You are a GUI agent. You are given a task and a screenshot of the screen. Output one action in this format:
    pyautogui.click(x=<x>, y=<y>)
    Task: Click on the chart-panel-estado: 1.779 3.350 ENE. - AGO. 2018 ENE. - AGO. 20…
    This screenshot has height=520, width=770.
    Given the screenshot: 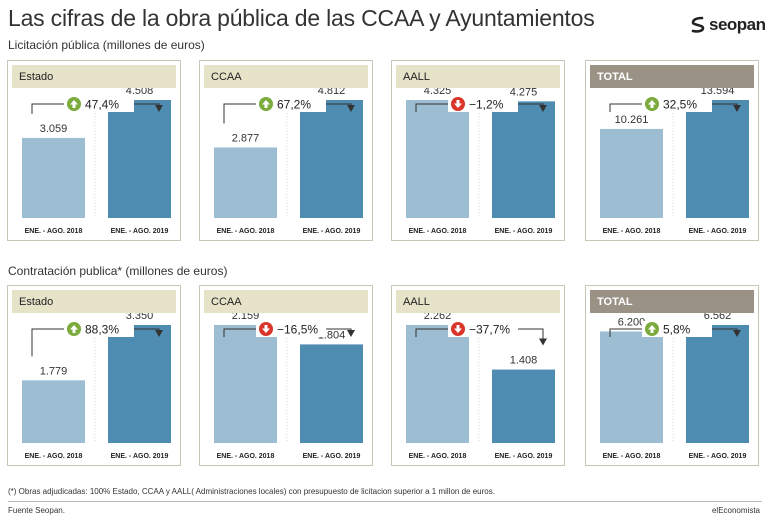 What is the action you would take?
    pyautogui.click(x=94, y=375)
    